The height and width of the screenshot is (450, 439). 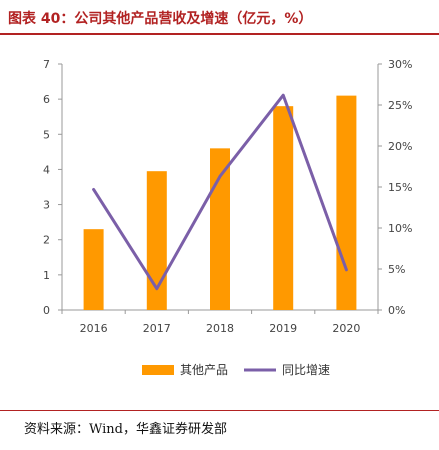 What do you see at coordinates (94, 328) in the screenshot?
I see `x-tick-label: 2016` at bounding box center [94, 328].